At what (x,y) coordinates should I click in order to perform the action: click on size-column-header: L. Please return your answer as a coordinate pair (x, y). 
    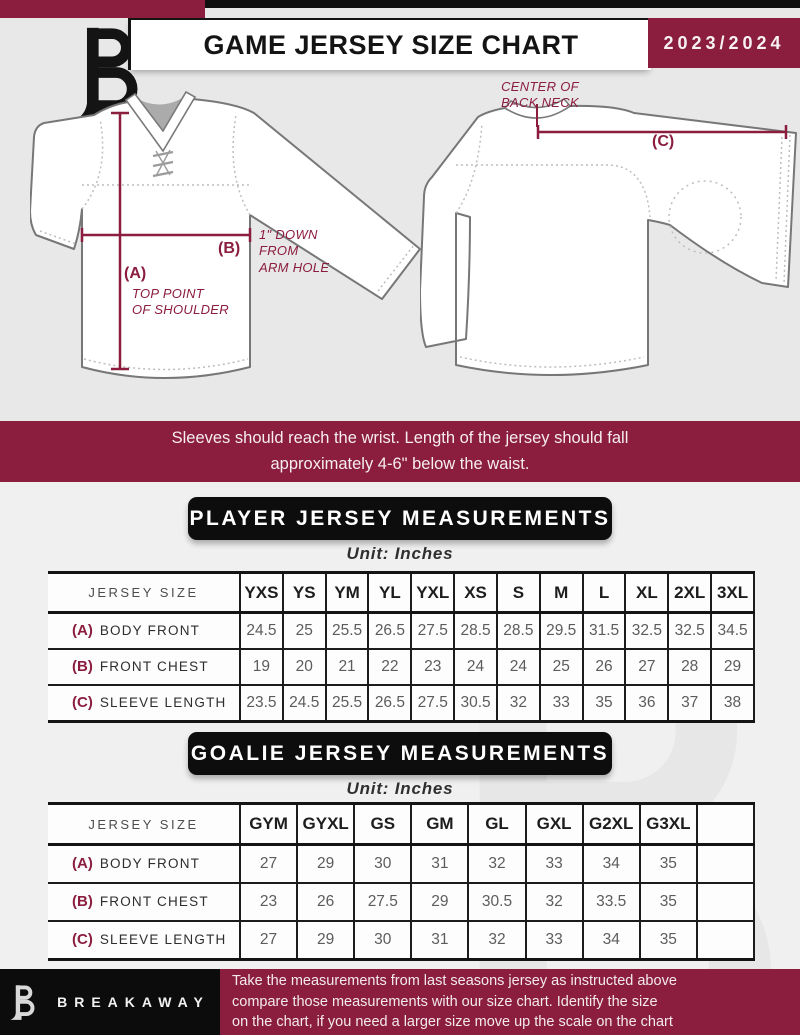
    Looking at the image, I should click on (603, 593).